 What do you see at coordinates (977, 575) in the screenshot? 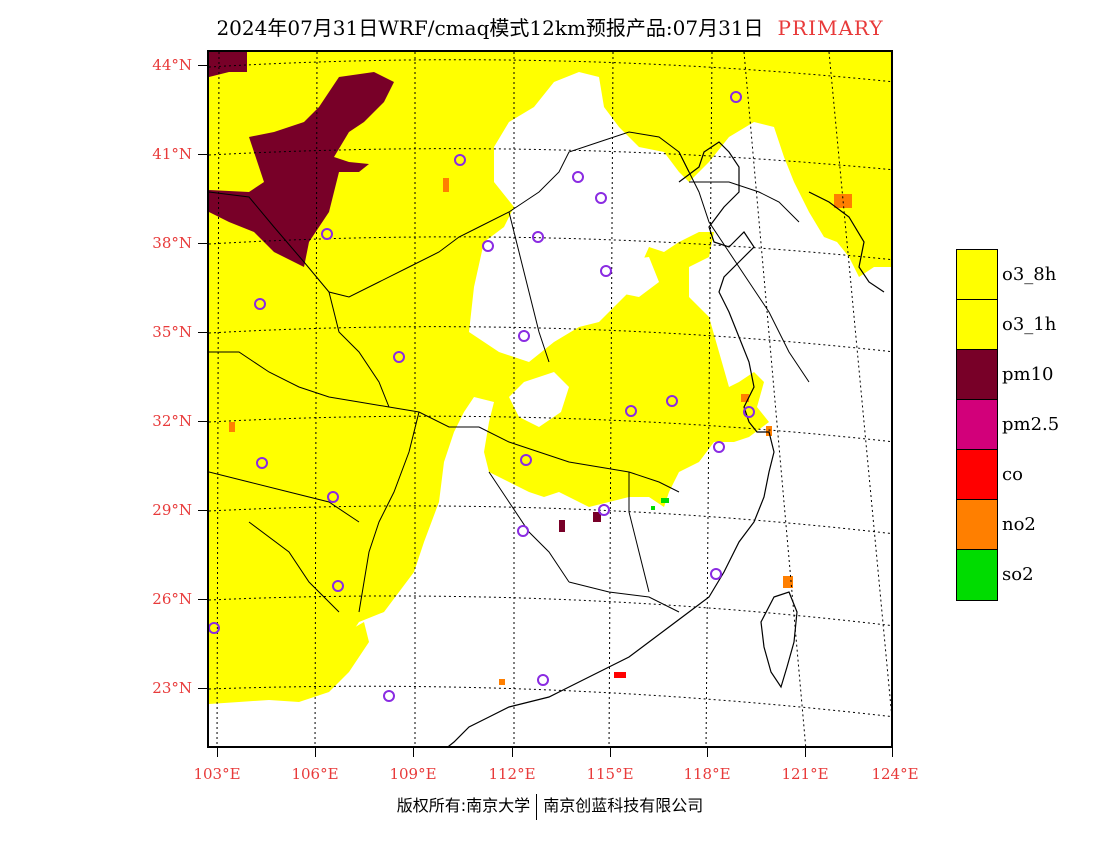
I see `legend-swatch-so2` at bounding box center [977, 575].